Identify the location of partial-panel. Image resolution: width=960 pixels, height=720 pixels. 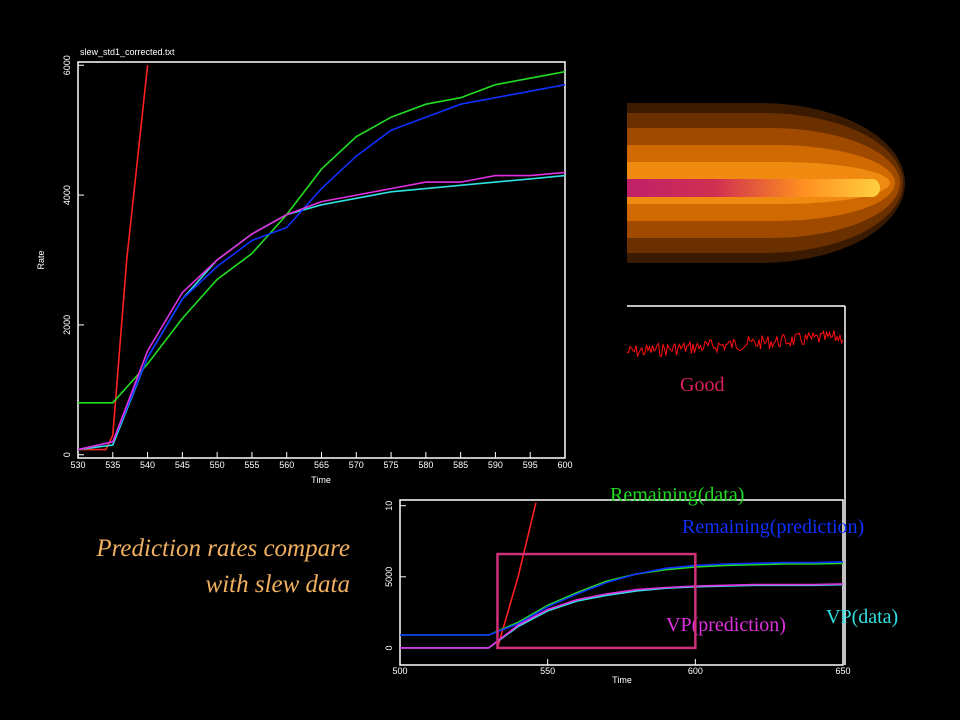
(736, 485).